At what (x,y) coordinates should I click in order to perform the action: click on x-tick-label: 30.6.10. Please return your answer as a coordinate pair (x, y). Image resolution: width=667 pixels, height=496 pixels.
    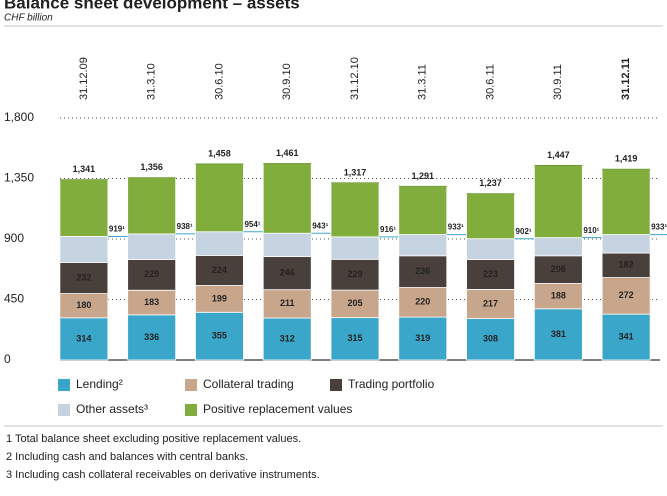
    Looking at the image, I should click on (219, 81).